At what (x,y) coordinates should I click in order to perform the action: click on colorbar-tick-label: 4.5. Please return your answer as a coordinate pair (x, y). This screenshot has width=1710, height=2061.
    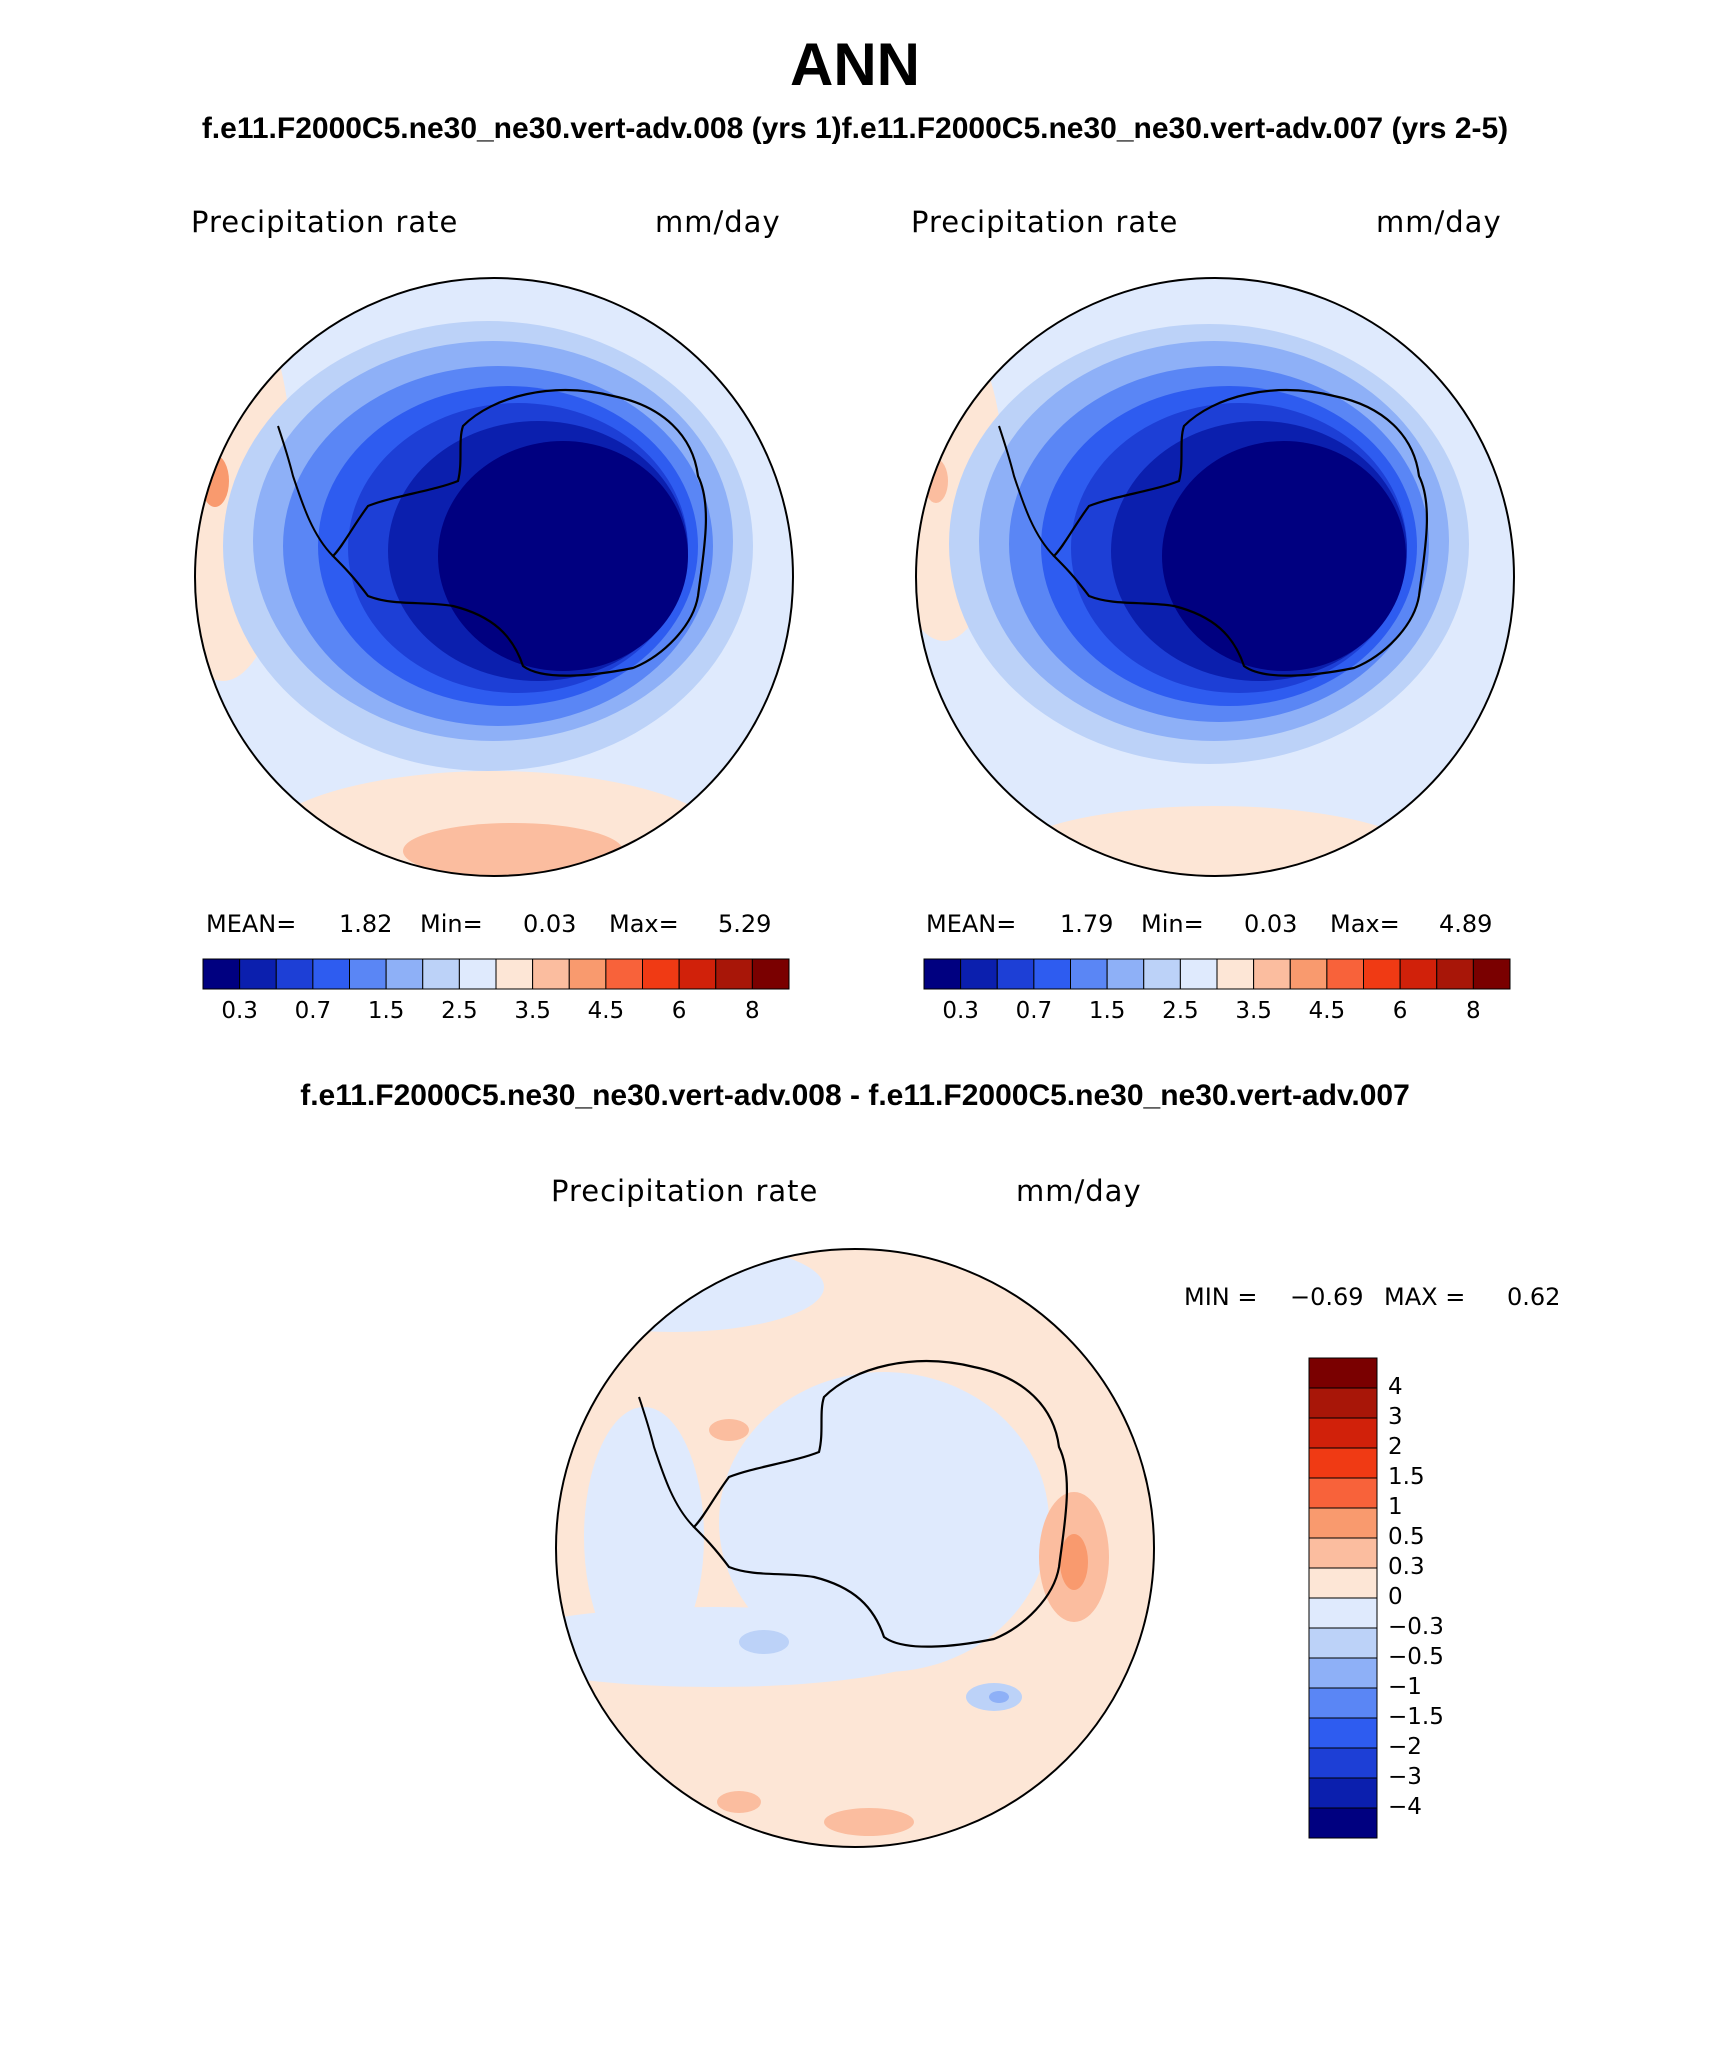
    Looking at the image, I should click on (1327, 1011).